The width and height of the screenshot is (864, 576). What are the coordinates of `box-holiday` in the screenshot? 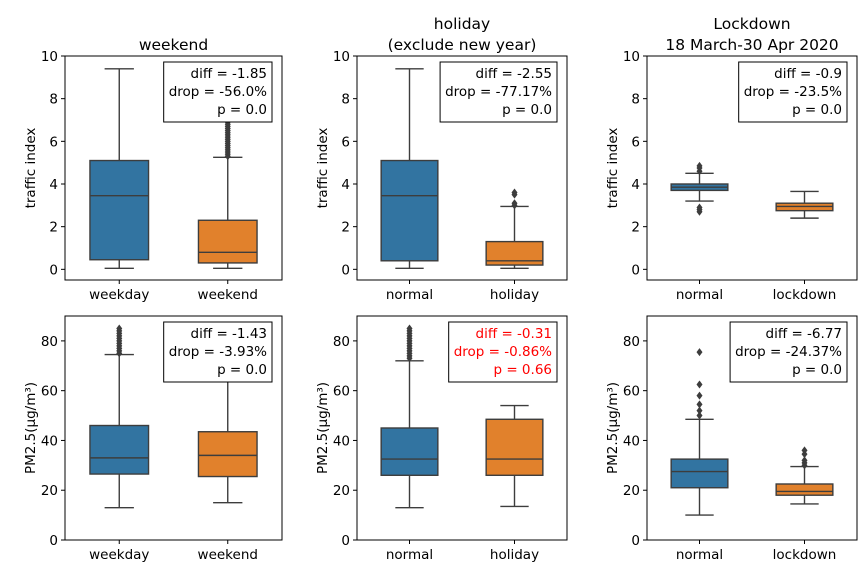 It's located at (514, 456).